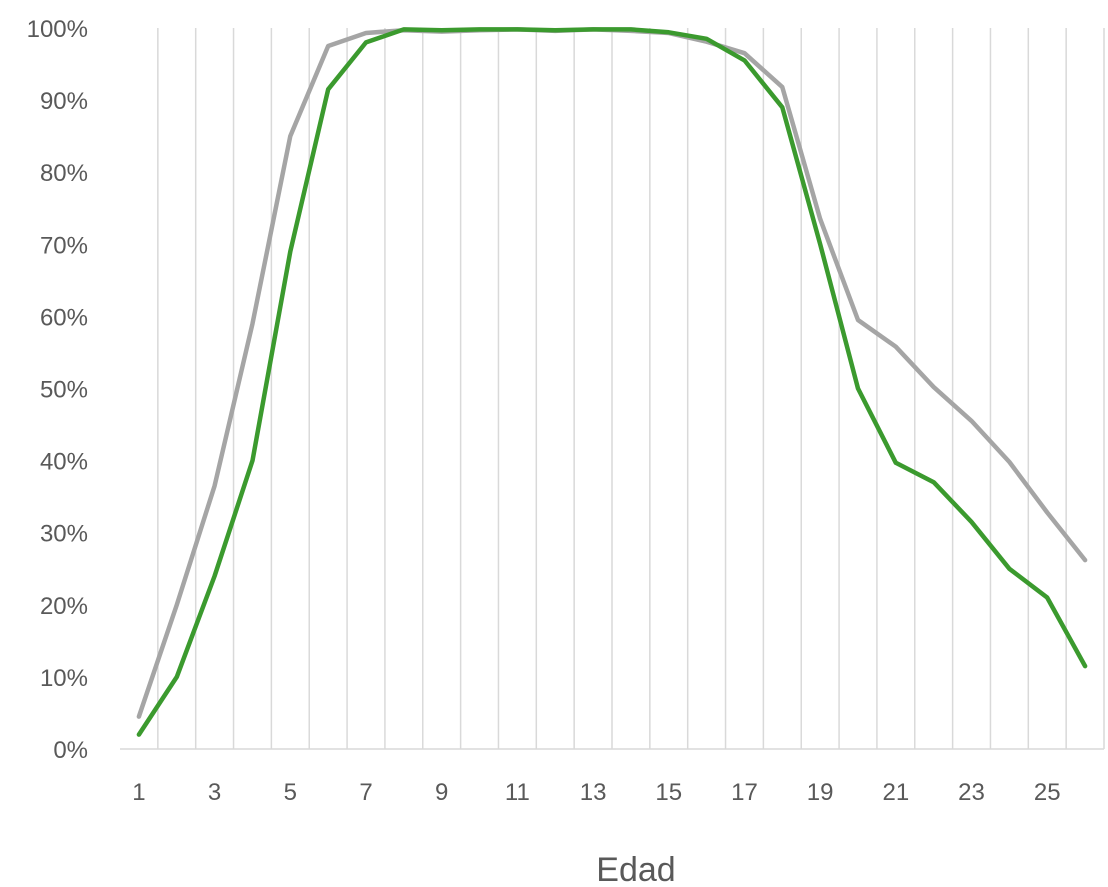  Describe the element at coordinates (64, 245) in the screenshot. I see `y-tick-label: 70%` at that location.